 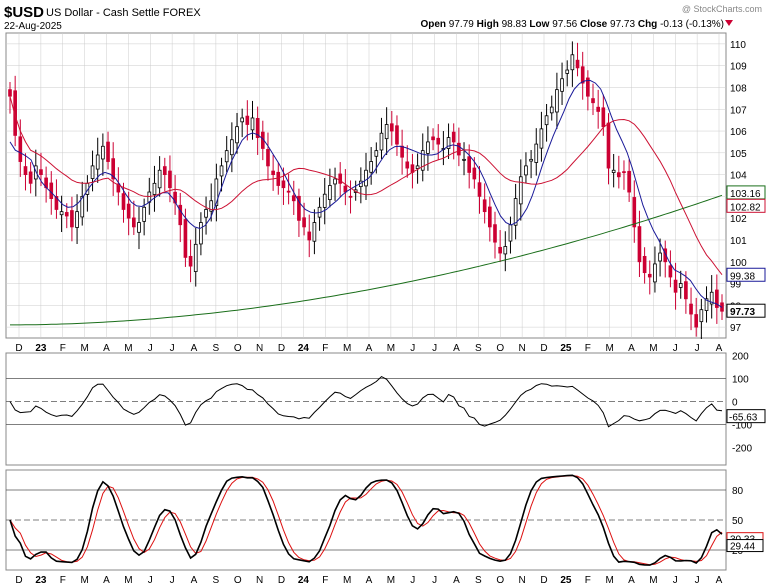 I want to click on price-tick-label: 107, so click(x=738, y=110).